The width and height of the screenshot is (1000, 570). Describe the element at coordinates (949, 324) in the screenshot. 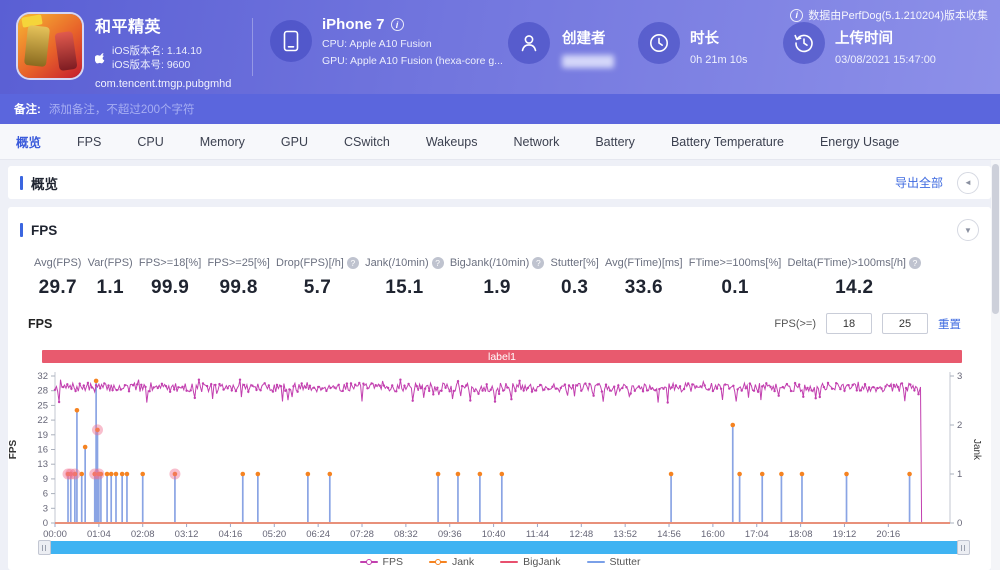

I see `reset-link: 重置` at that location.